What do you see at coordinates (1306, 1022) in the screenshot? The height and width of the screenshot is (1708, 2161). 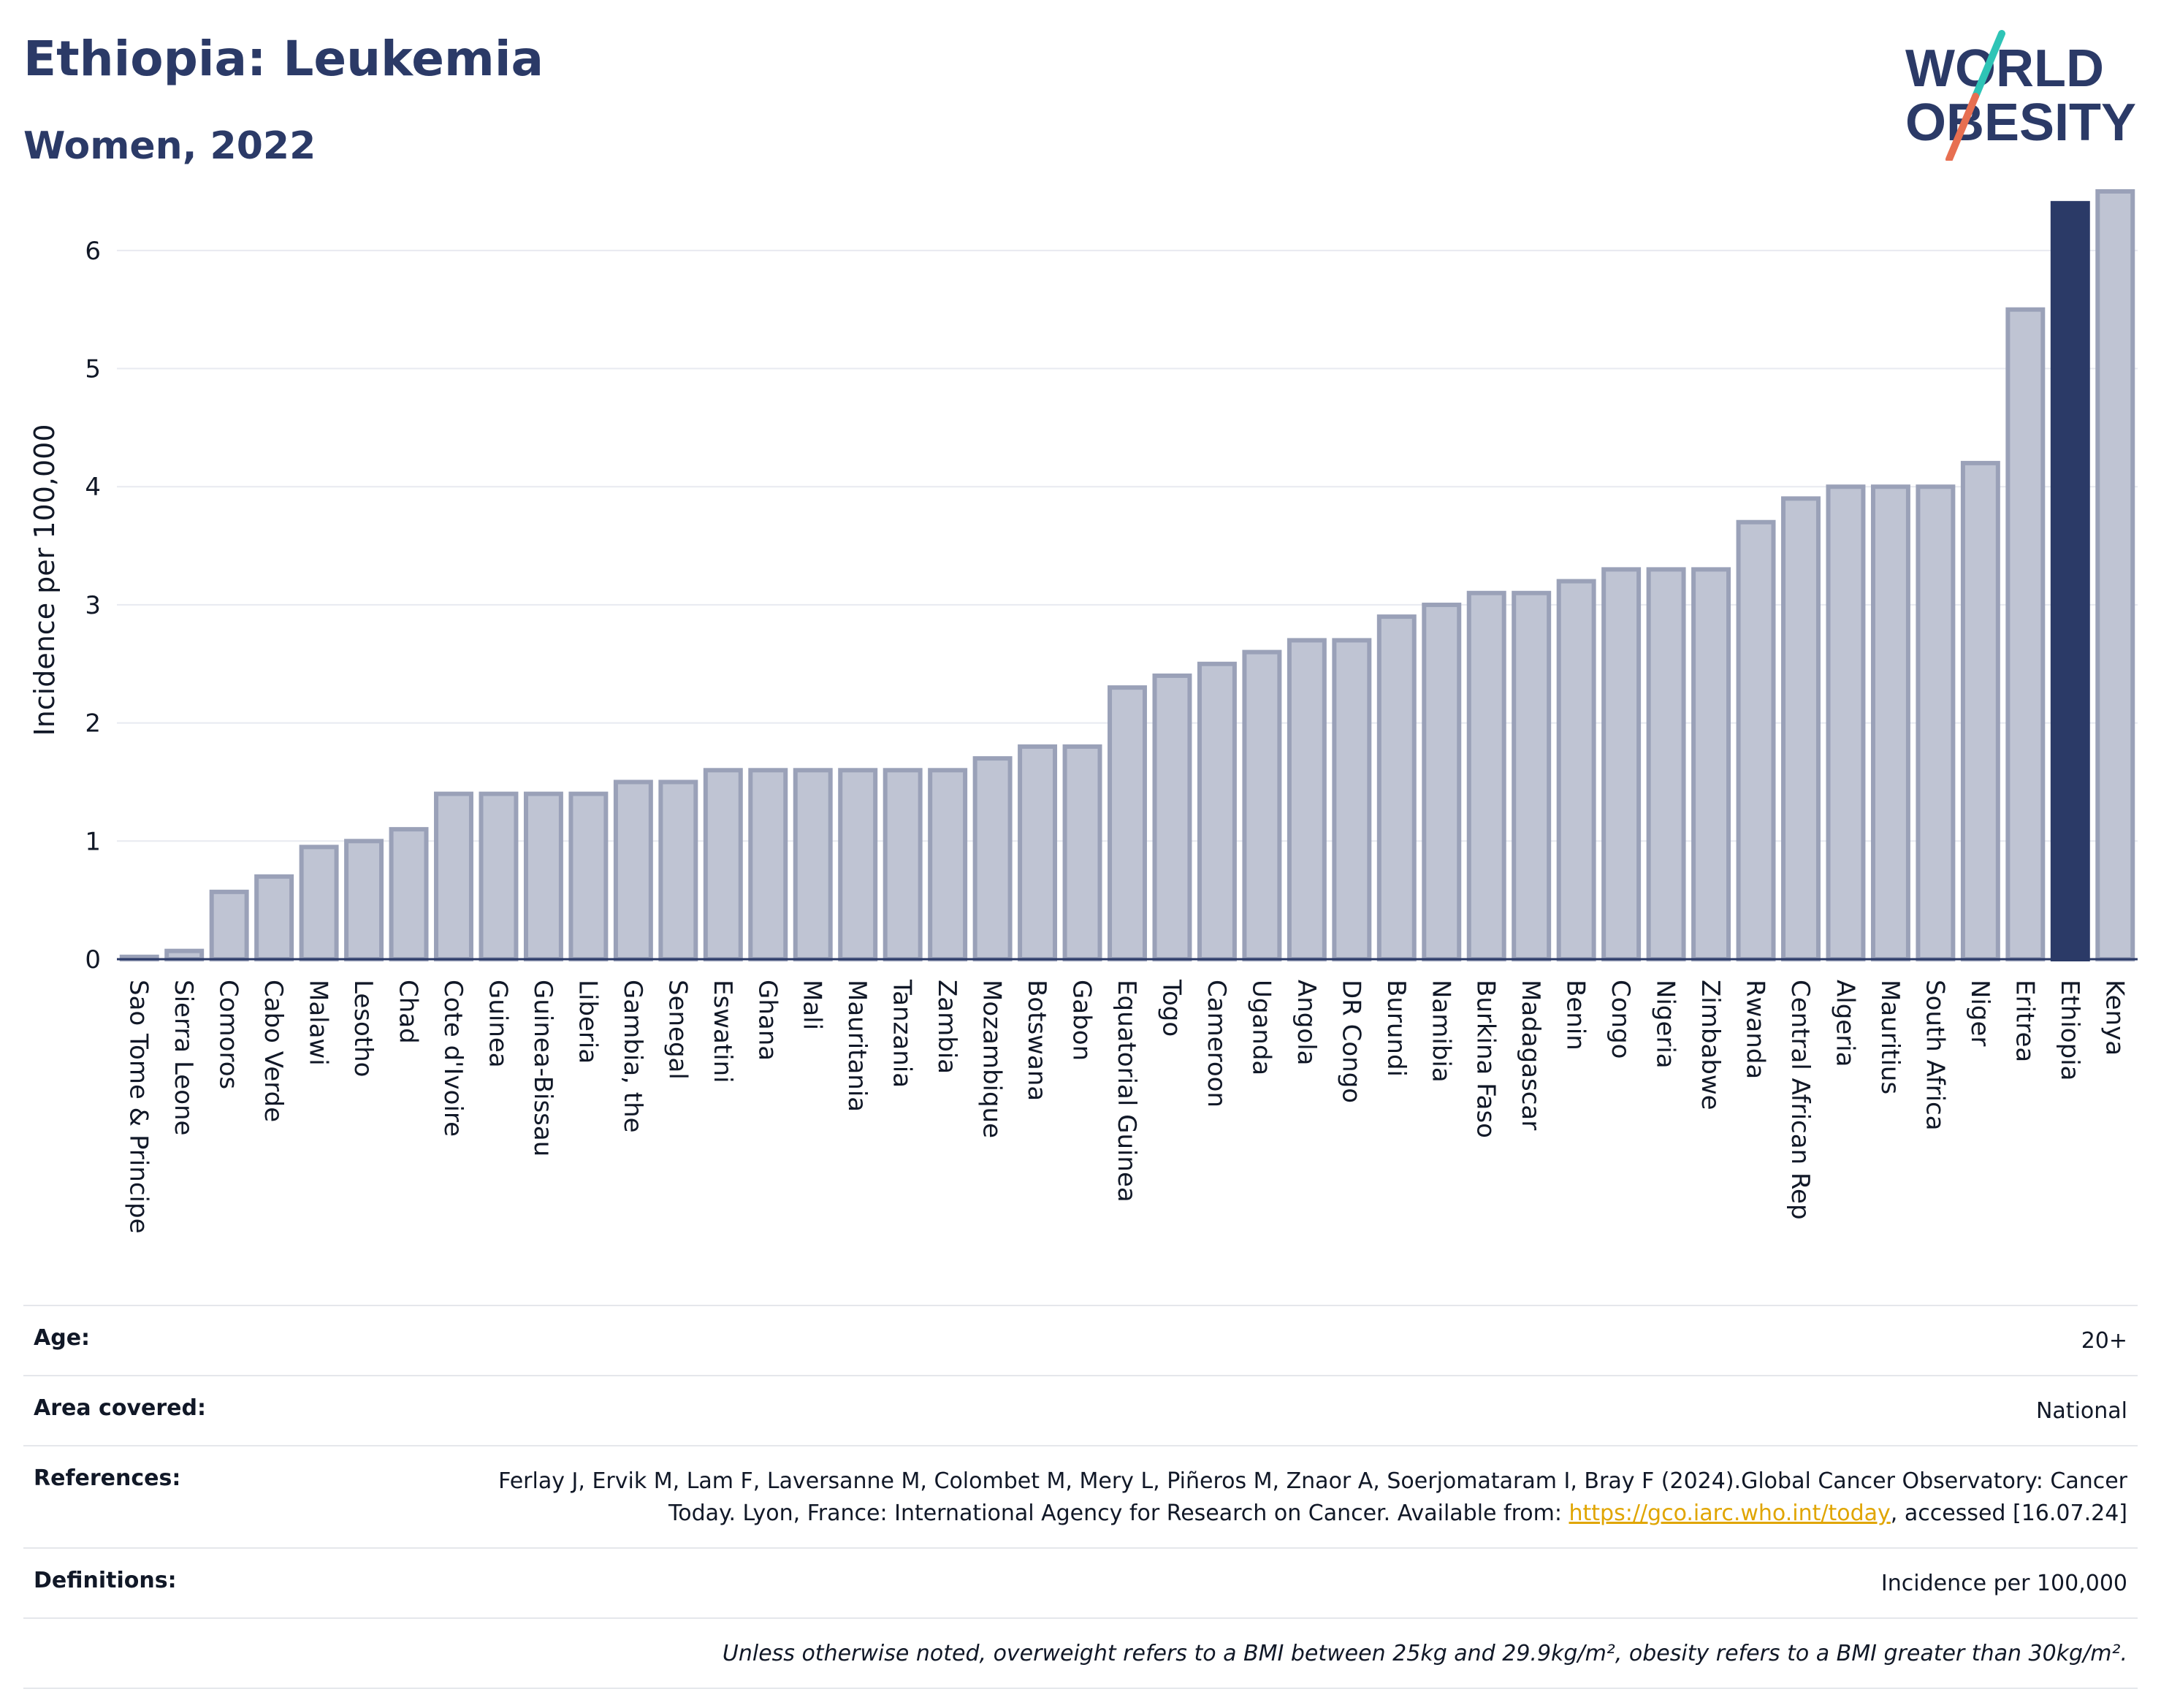 I see `x-tick-label: Angola` at bounding box center [1306, 1022].